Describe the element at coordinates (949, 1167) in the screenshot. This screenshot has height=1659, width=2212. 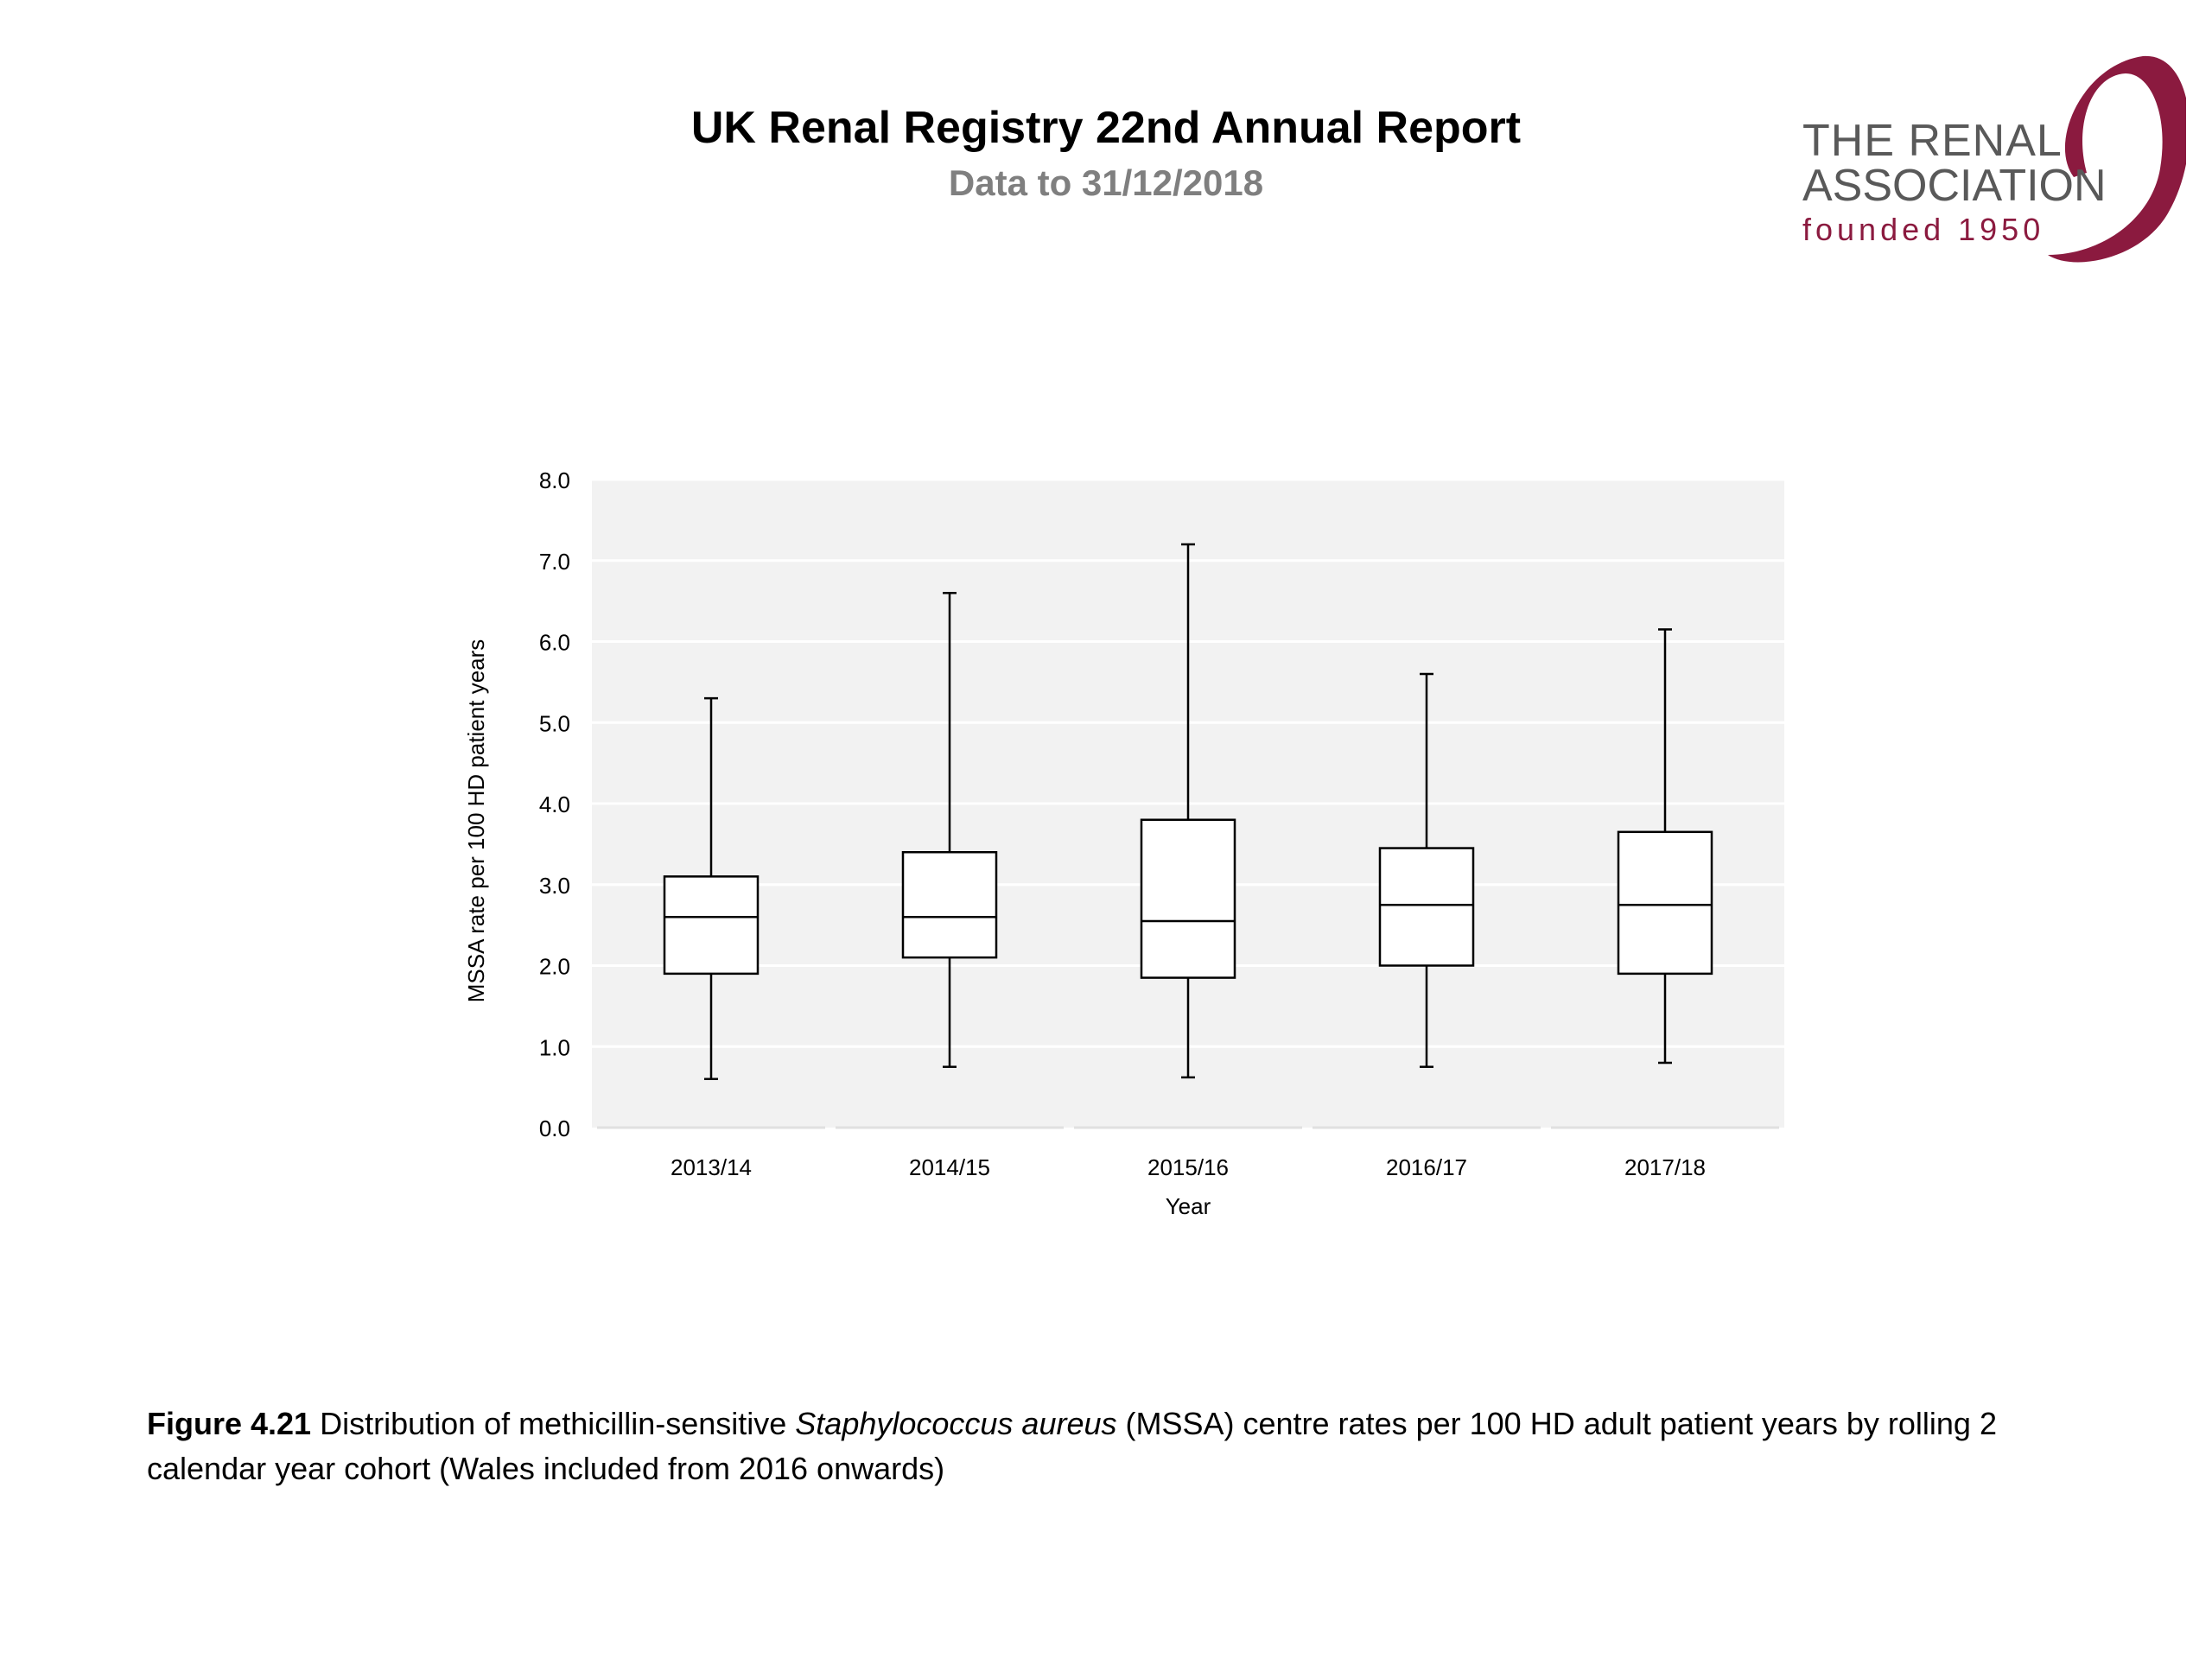
I see `x-tick-label: 2014/15` at that location.